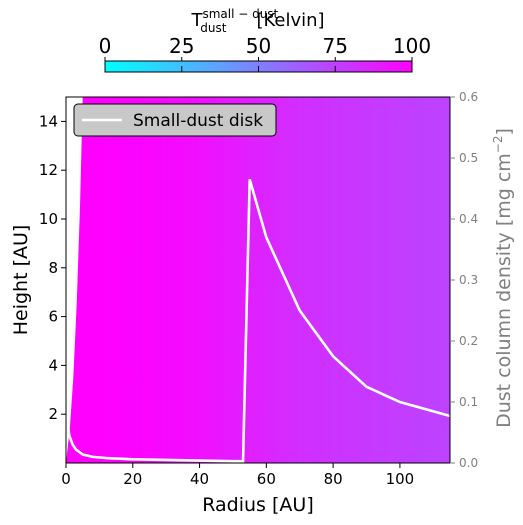  I want to click on x-axis-label: Radius [AU], so click(257, 505).